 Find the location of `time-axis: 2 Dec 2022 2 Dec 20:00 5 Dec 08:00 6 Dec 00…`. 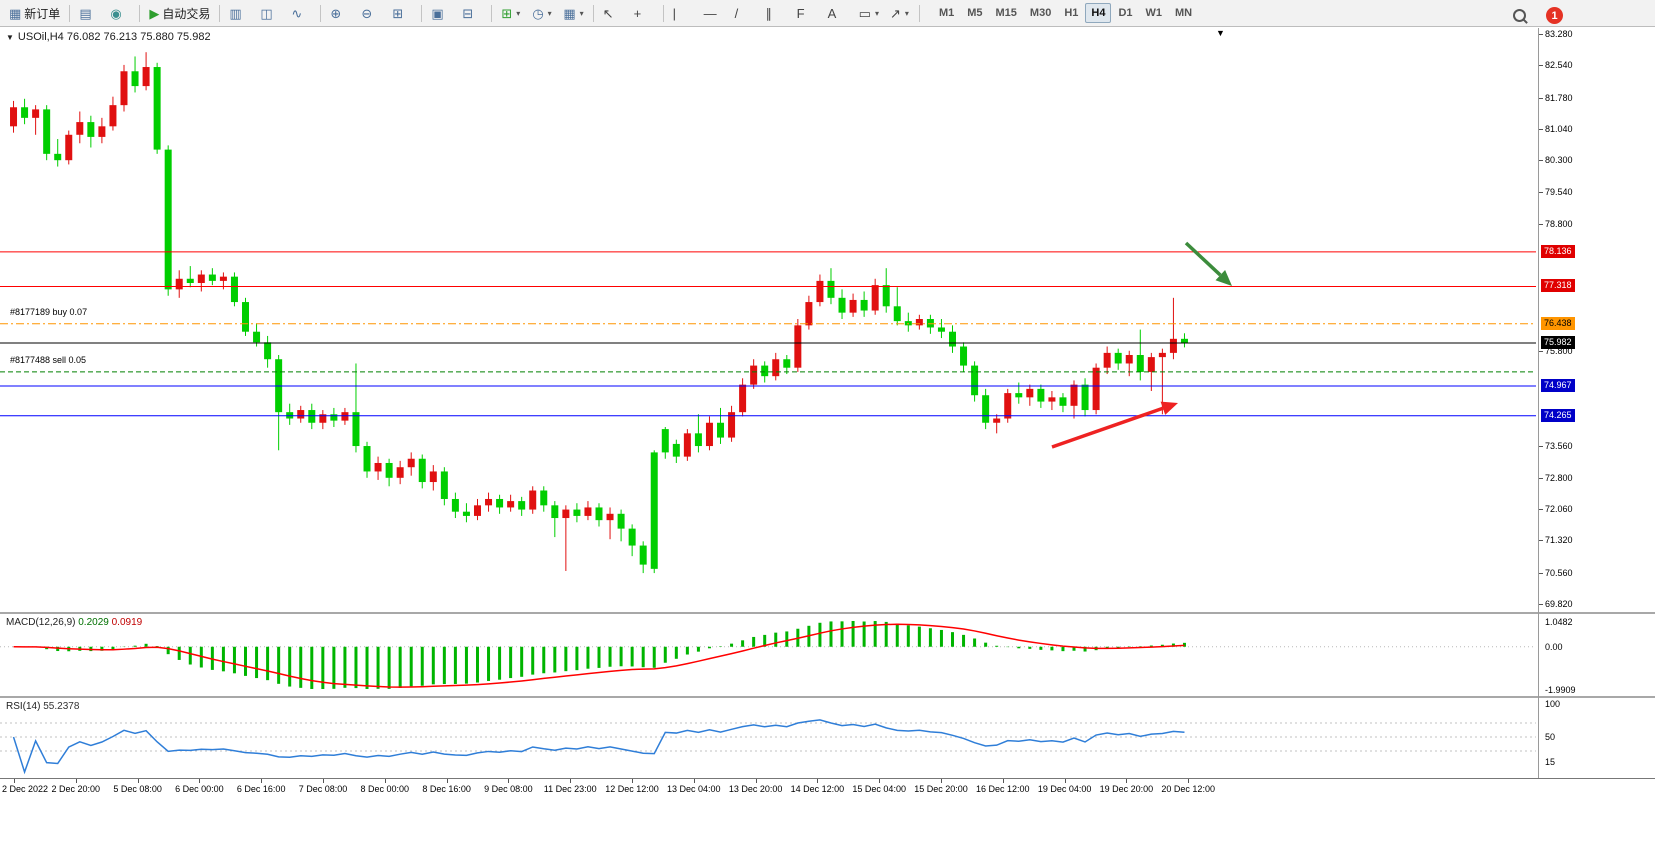

time-axis: 2 Dec 2022 2 Dec 20:00 5 Dec 08:00 6 Dec 00… is located at coordinates (827, 817).